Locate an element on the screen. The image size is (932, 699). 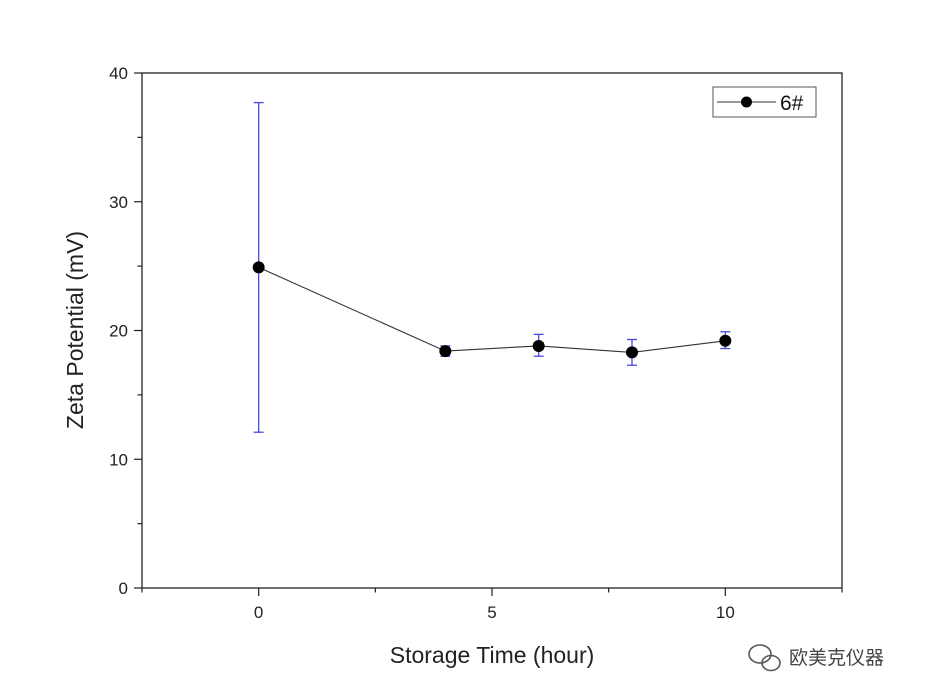
y-tick-label: 40 is located at coordinates (118, 73).